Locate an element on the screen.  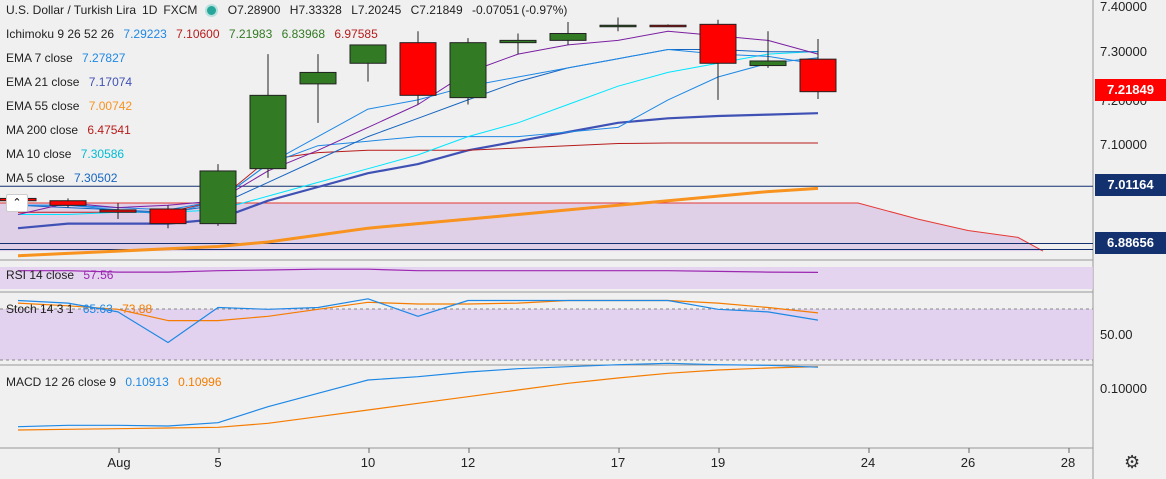
ema21-label: EMA 21 close is located at coordinates (43, 82).